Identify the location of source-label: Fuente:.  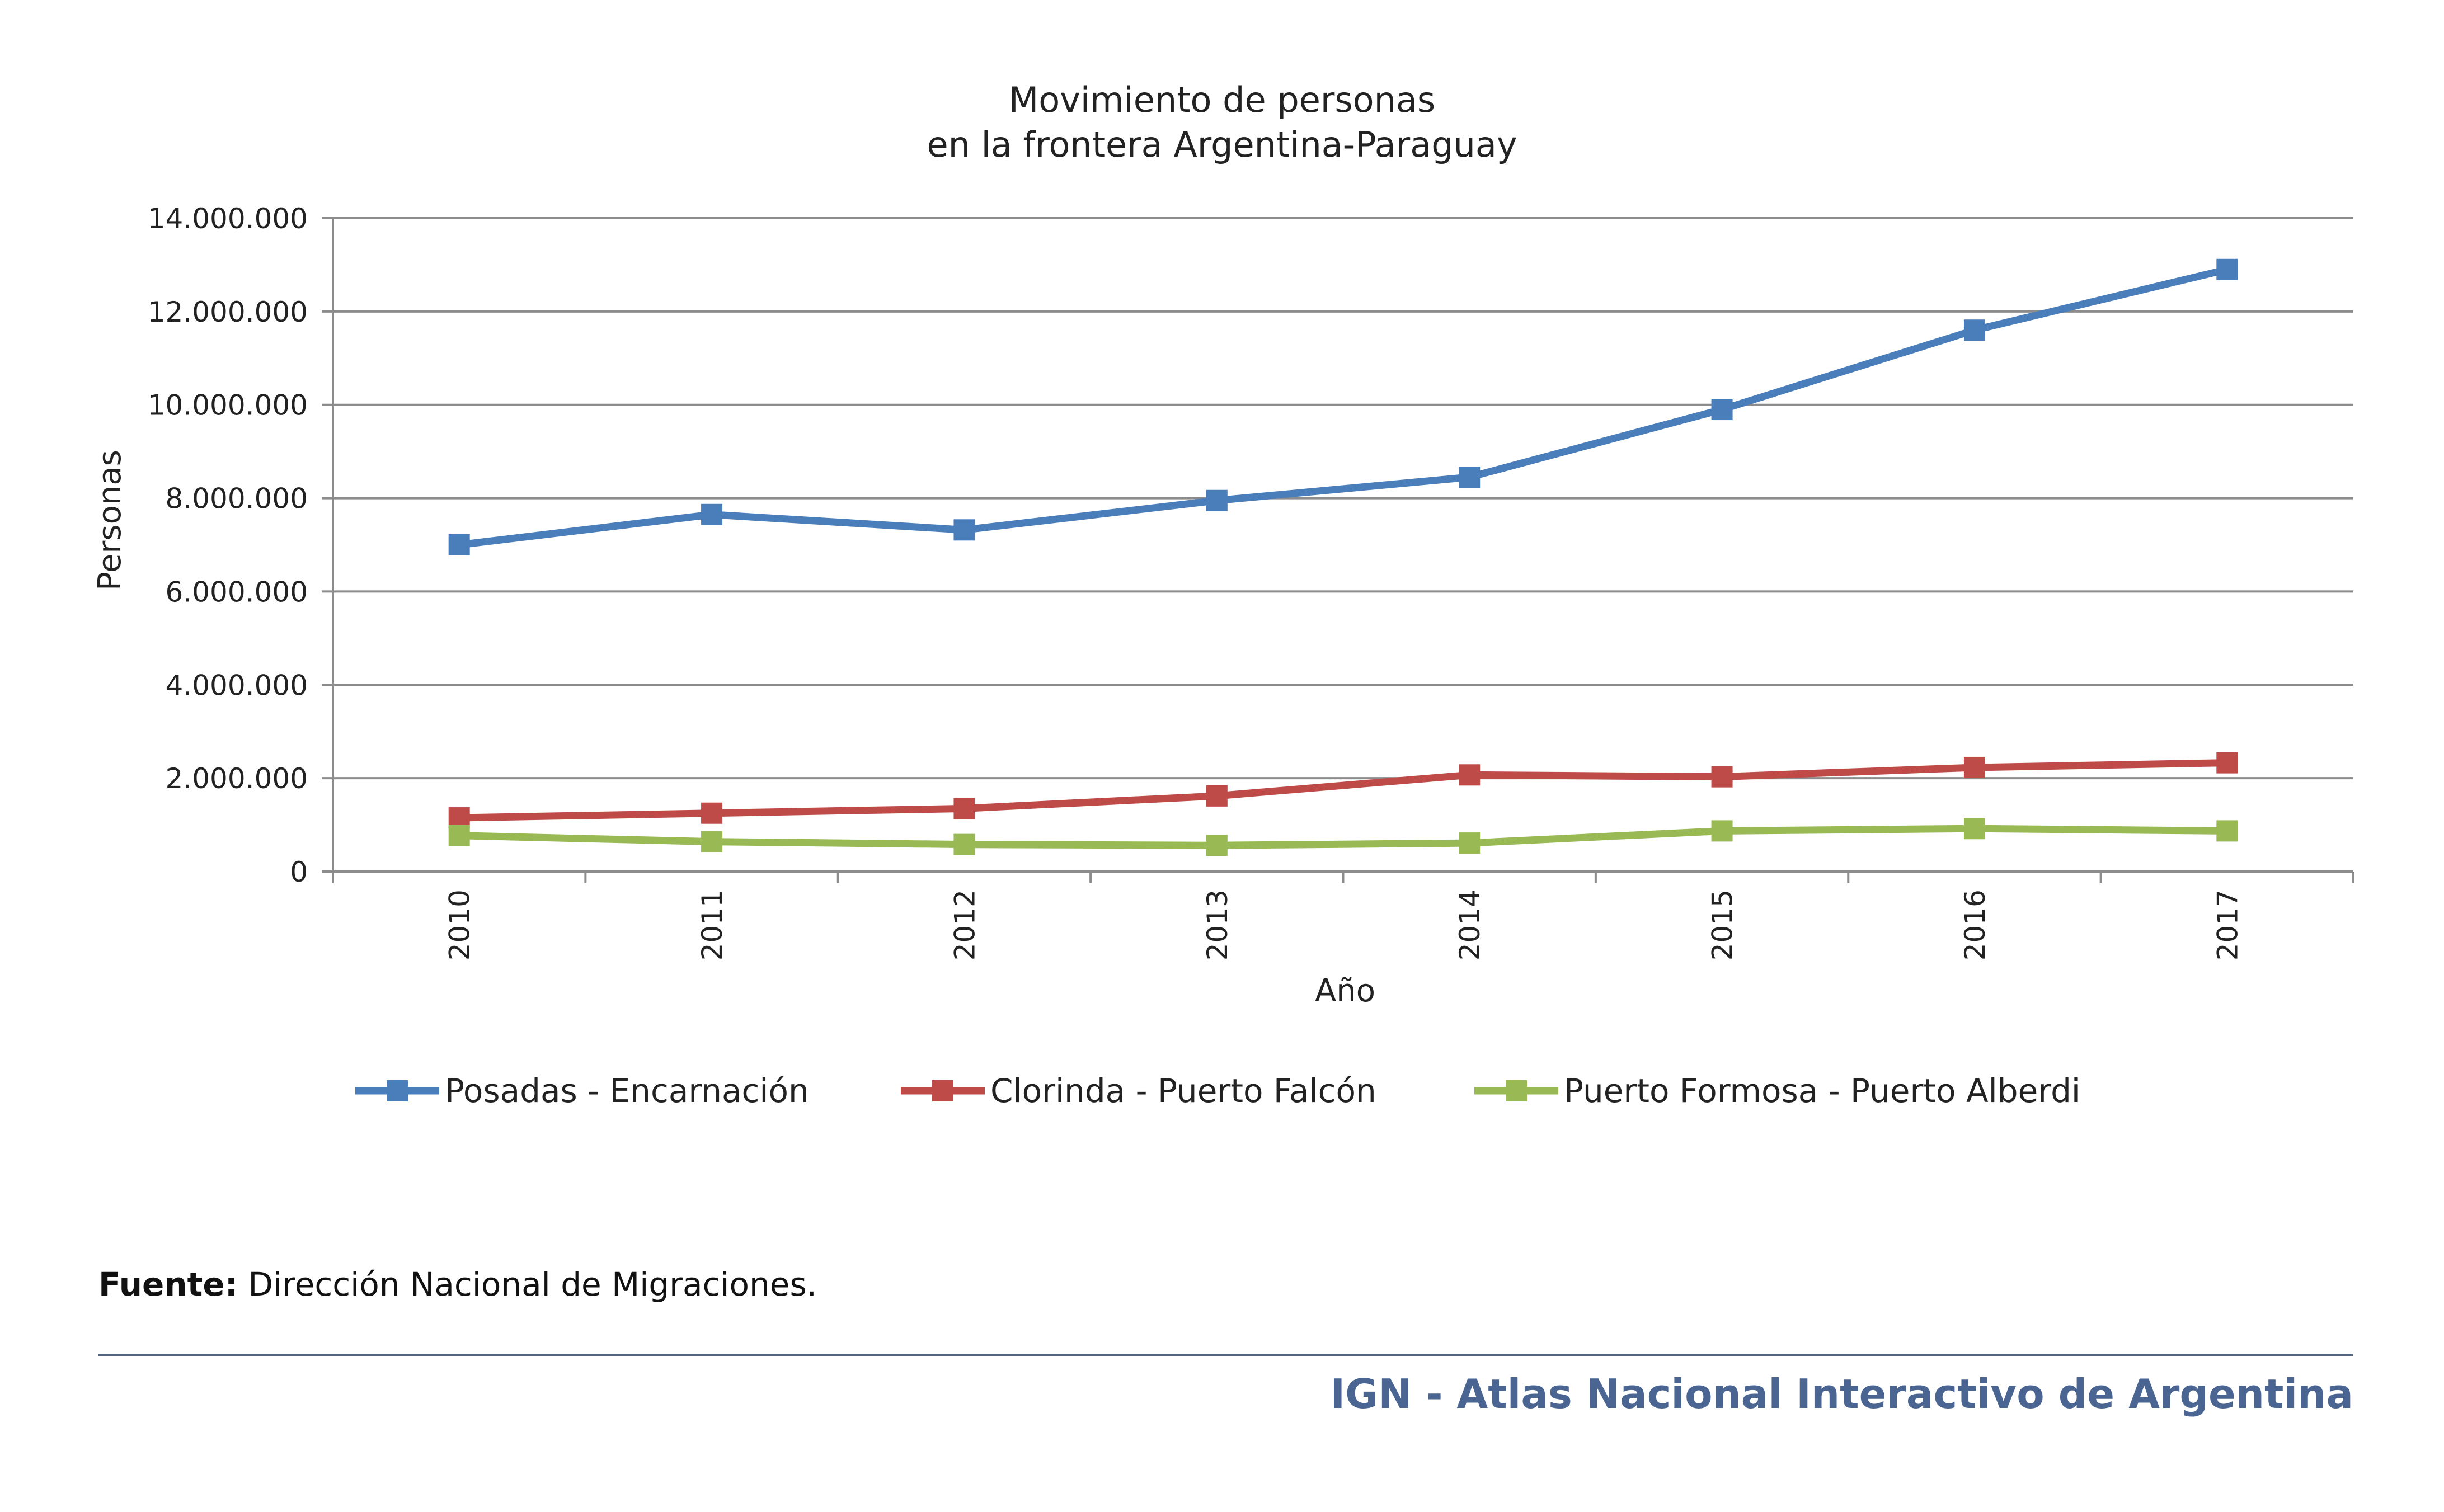
(168, 1284).